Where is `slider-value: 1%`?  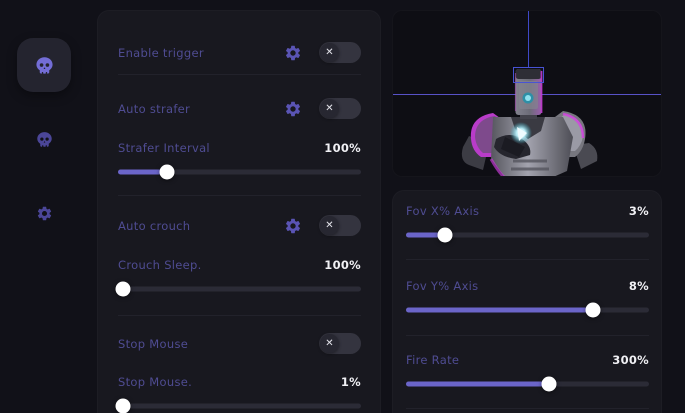
slider-value: 1% is located at coordinates (350, 382).